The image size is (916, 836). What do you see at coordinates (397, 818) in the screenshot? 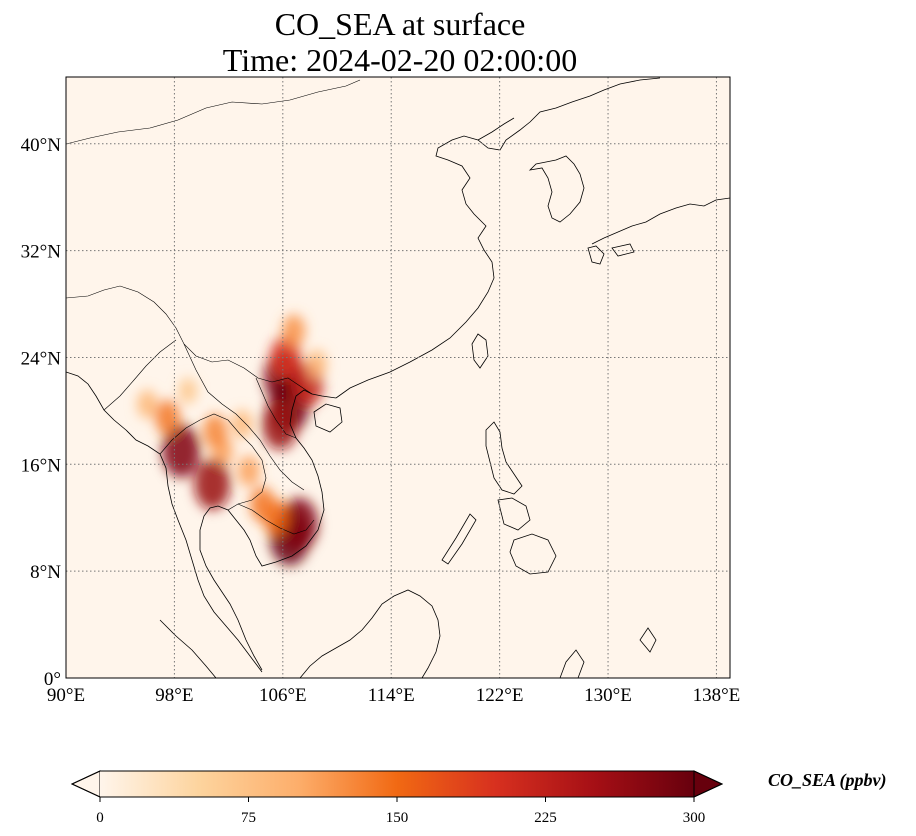
I see `colorbar-tick-label: 150` at bounding box center [397, 818].